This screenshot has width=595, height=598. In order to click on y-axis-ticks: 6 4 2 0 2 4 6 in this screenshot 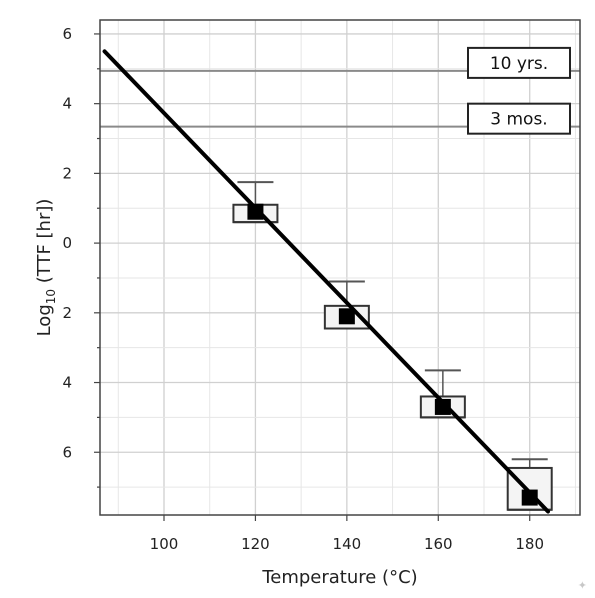, I will do `click(81, 256)`.